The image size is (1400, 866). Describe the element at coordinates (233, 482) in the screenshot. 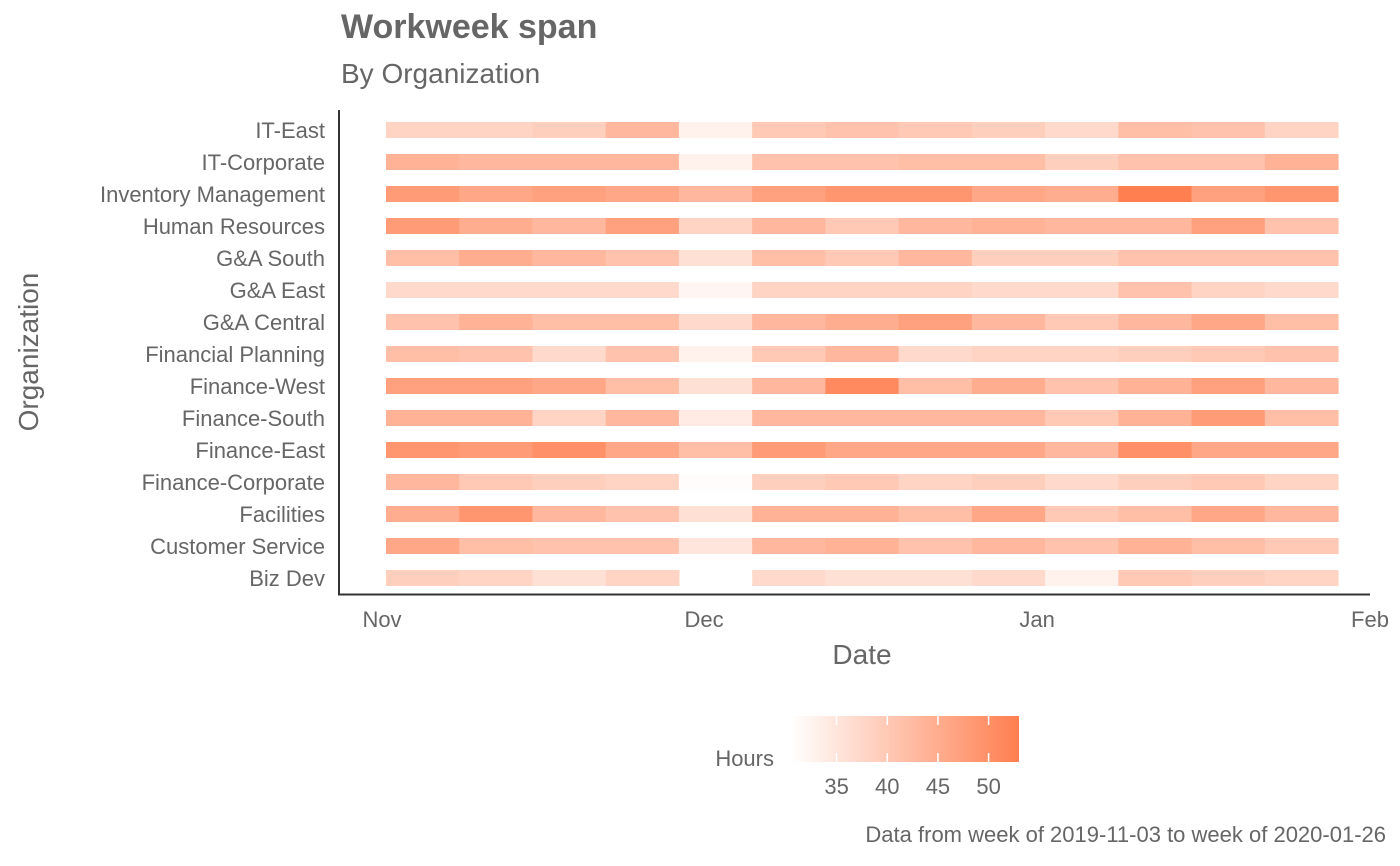

I see `y-tick-label: Finance-Corporate` at that location.